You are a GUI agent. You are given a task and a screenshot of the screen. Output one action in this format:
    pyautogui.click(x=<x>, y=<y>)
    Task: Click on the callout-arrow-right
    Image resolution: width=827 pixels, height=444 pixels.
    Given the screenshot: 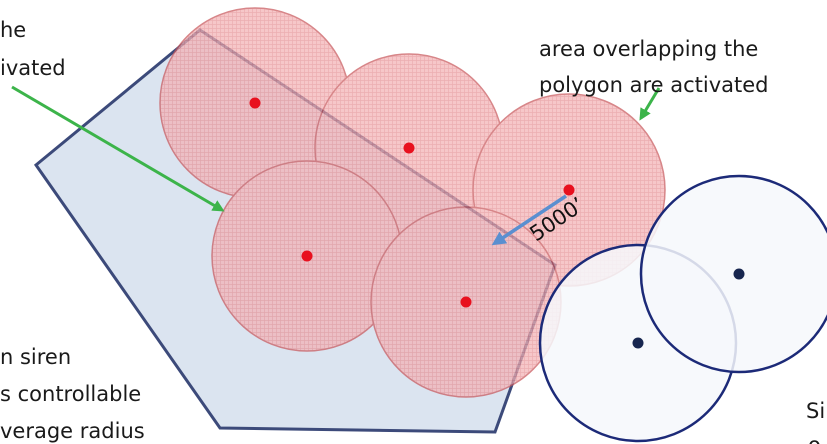 What is the action you would take?
    pyautogui.click(x=650, y=104)
    